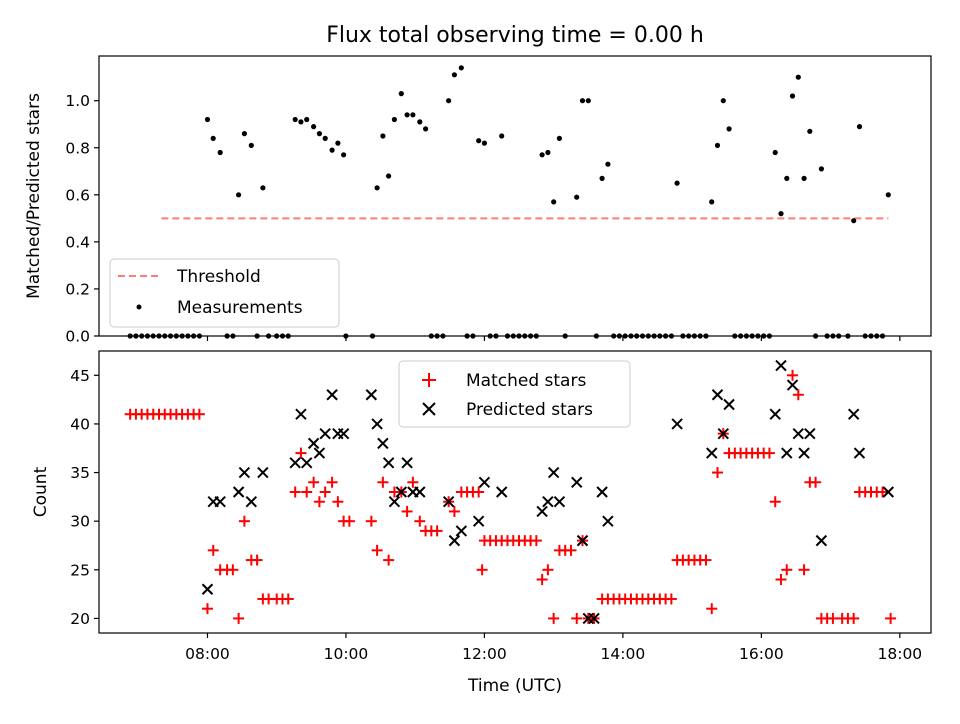 The height and width of the screenshot is (724, 960). I want to click on top-y-ticks: 0.0 0.2 0.4 0.6 0.8 1.0, so click(82, 219).